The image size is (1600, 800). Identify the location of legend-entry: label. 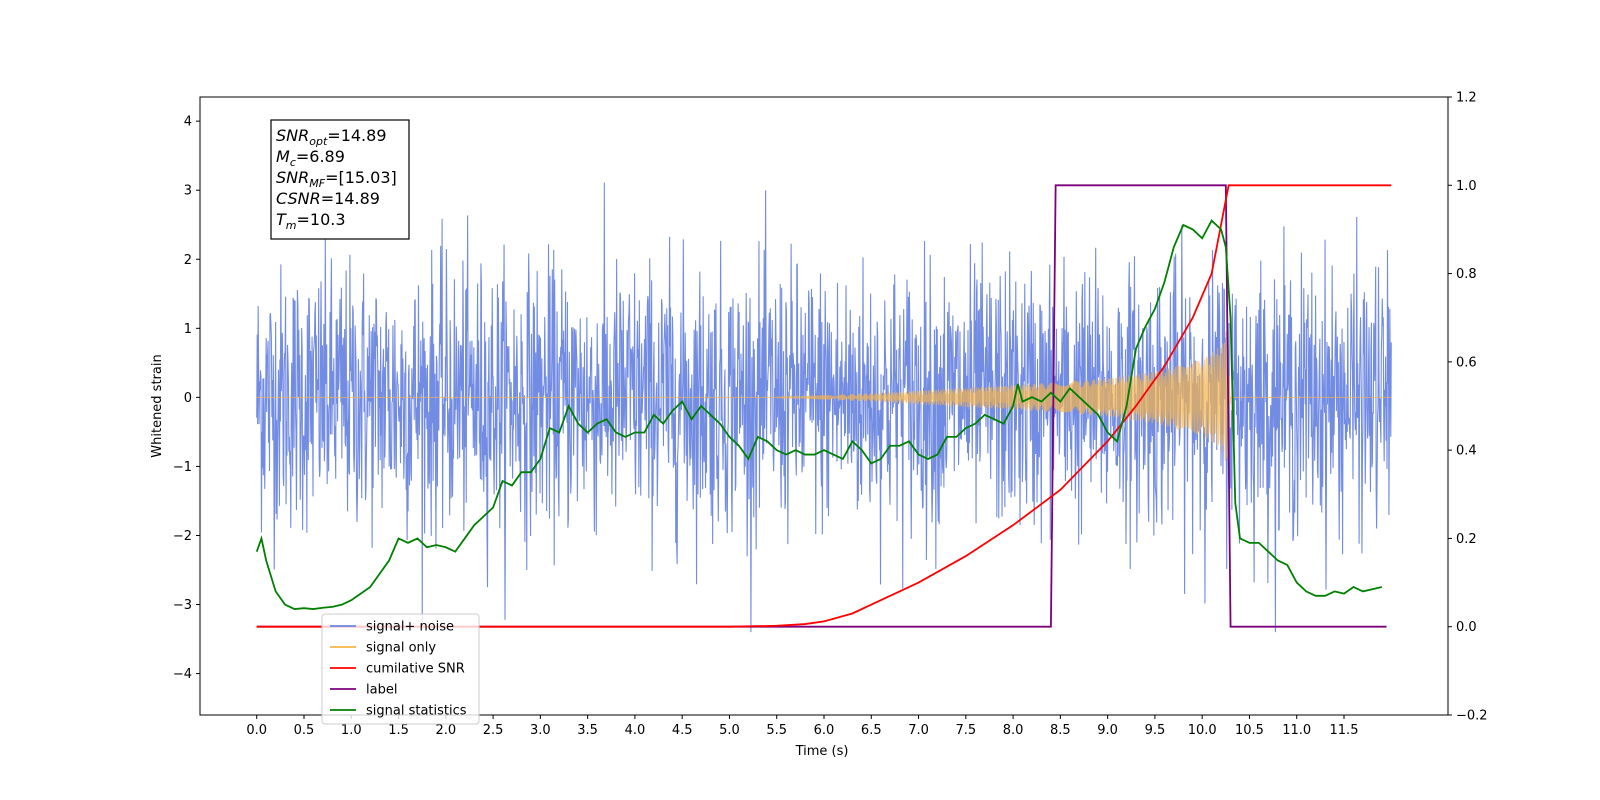
(363, 690).